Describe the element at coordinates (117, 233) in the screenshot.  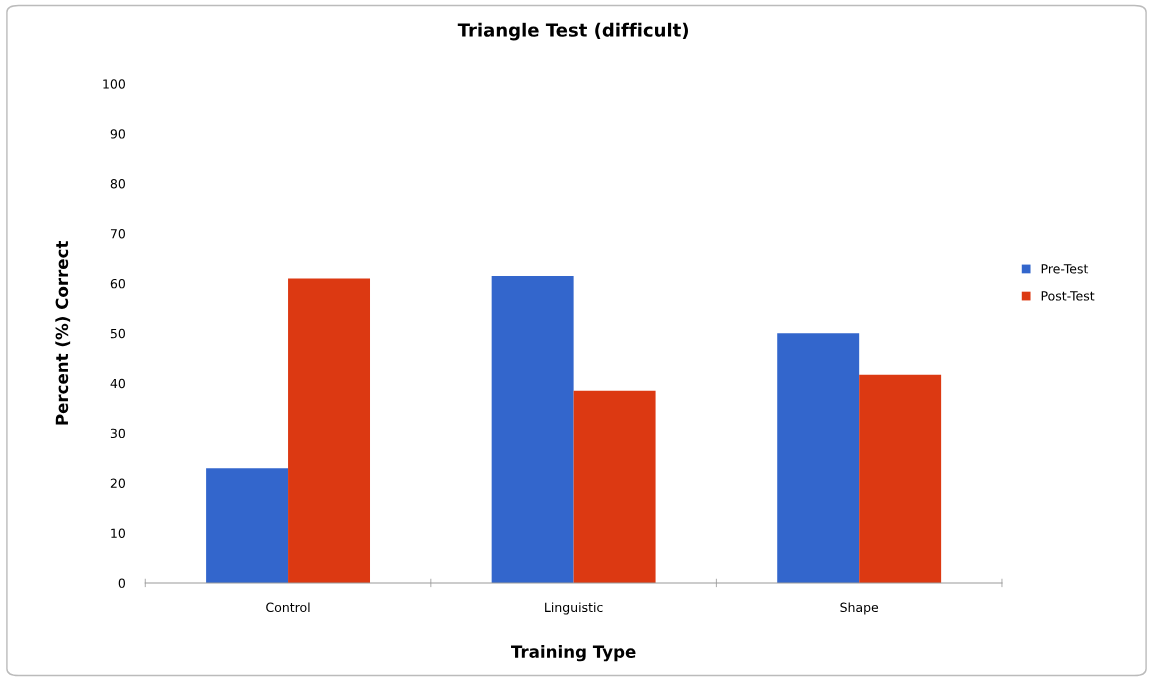
I see `y-tick-label: 70` at that location.